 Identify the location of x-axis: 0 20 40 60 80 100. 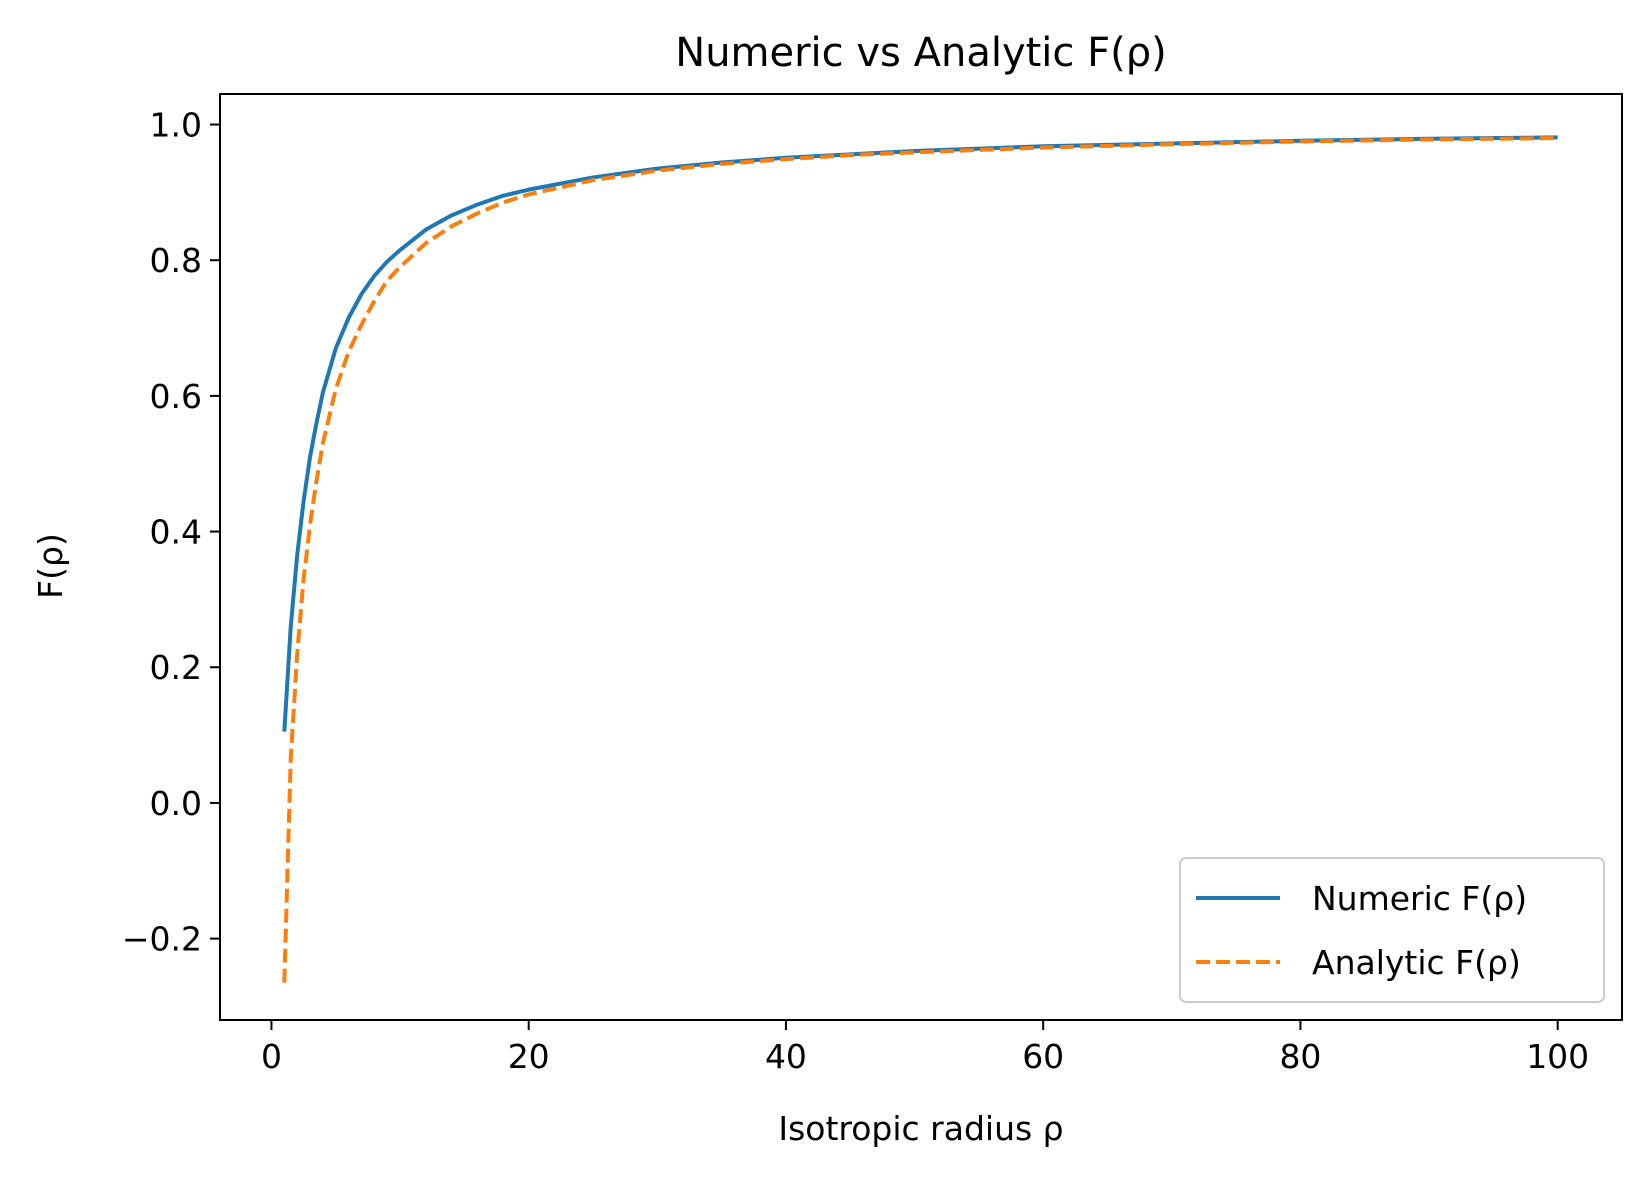
(925, 1048).